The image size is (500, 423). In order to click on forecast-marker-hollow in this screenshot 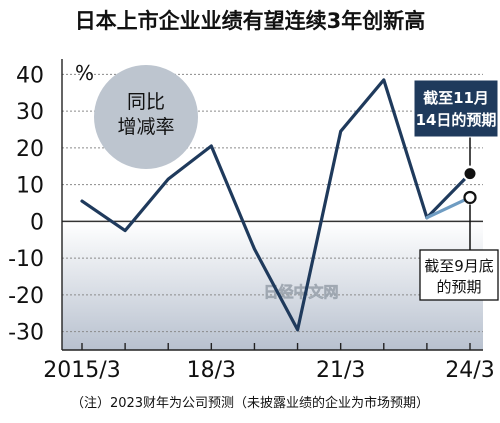, I will do `click(470, 197)`.